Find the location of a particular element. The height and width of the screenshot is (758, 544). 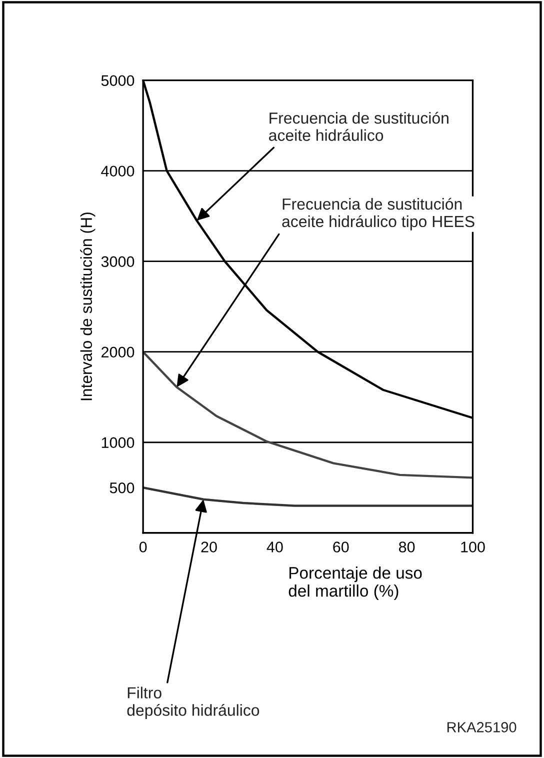

annotation: Filtro depósito hidráulico is located at coordinates (193, 703).